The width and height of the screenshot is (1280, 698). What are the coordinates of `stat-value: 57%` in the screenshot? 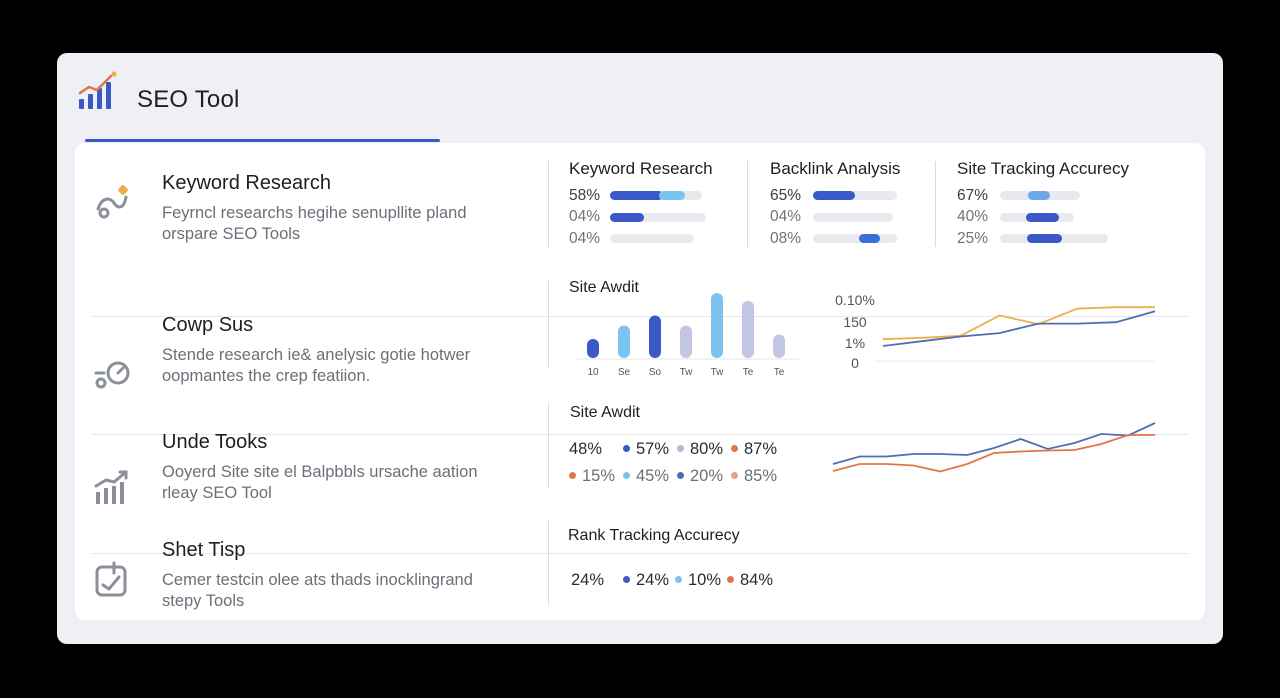 It's located at (646, 449).